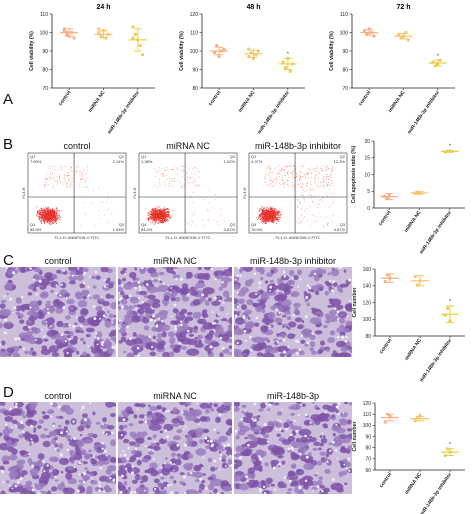 This screenshot has height=514, width=474. I want to click on chart-title: 48 h, so click(253, 7).